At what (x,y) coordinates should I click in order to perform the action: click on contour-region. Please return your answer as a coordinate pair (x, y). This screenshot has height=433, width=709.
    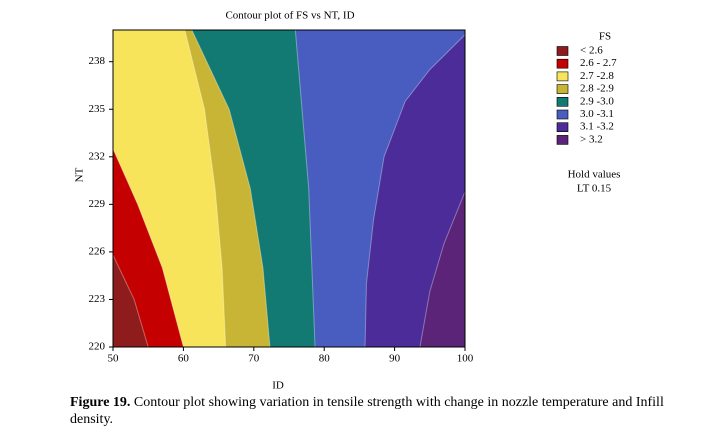
    Looking at the image, I should click on (131, 301).